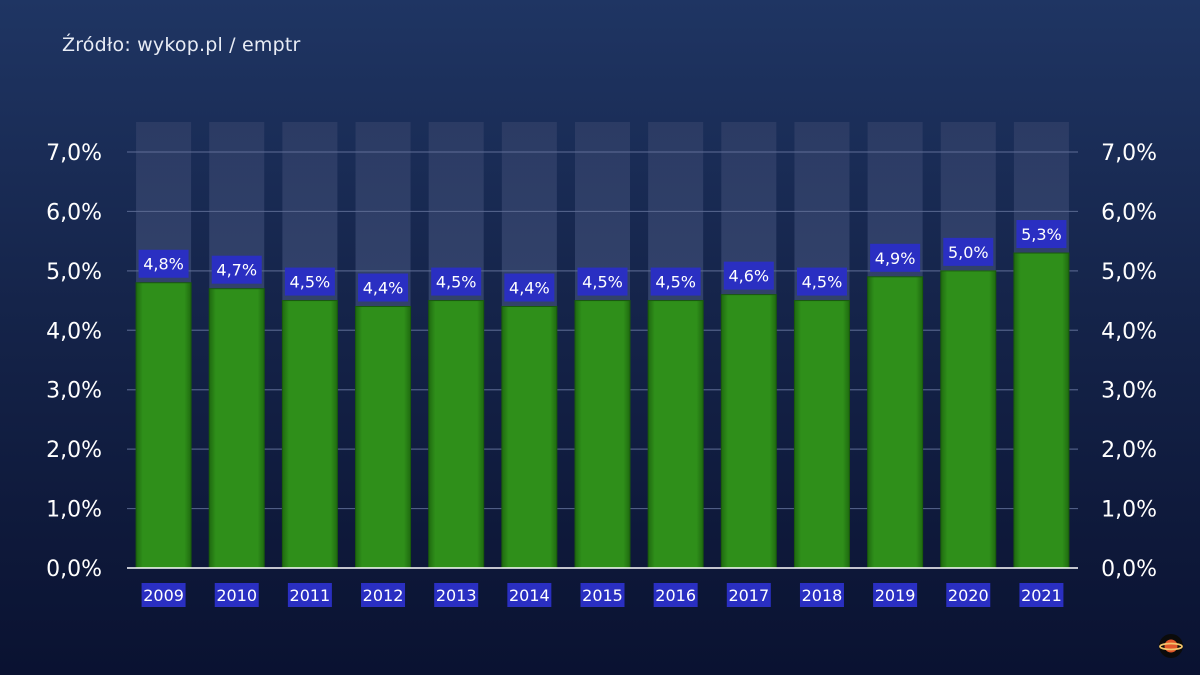  Describe the element at coordinates (74, 391) in the screenshot. I see `y-tick-label-left: 3,0%` at that location.